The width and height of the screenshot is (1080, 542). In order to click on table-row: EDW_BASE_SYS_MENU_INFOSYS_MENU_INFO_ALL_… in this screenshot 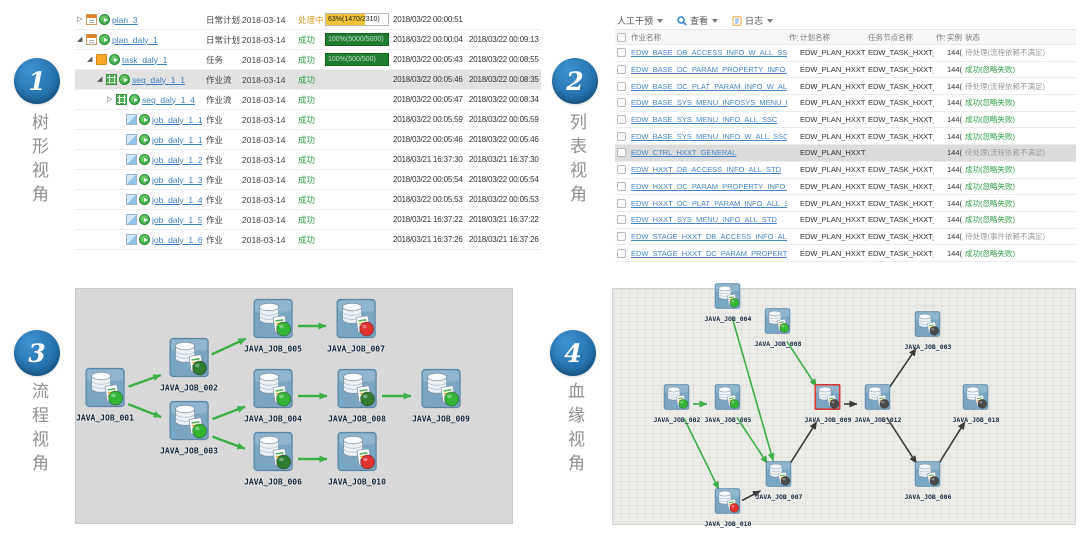, I will do `click(845, 103)`.